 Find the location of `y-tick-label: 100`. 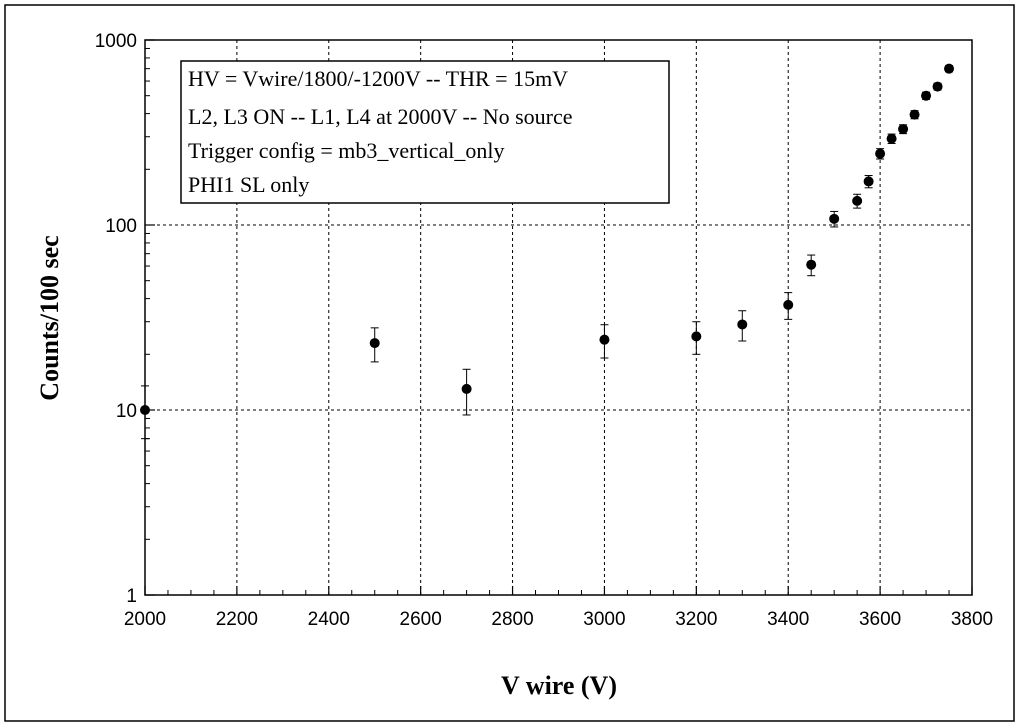

y-tick-label: 100 is located at coordinates (121, 226).